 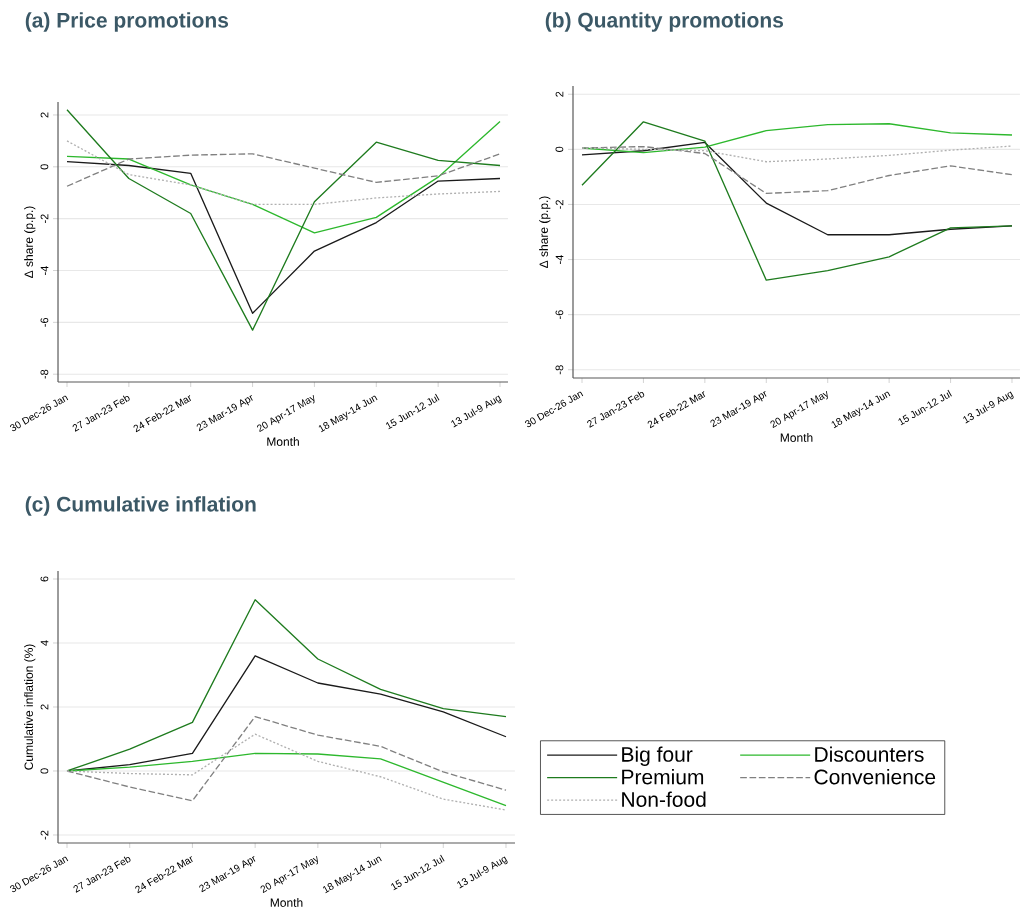 I want to click on legend-label: Big four, so click(x=657, y=756).